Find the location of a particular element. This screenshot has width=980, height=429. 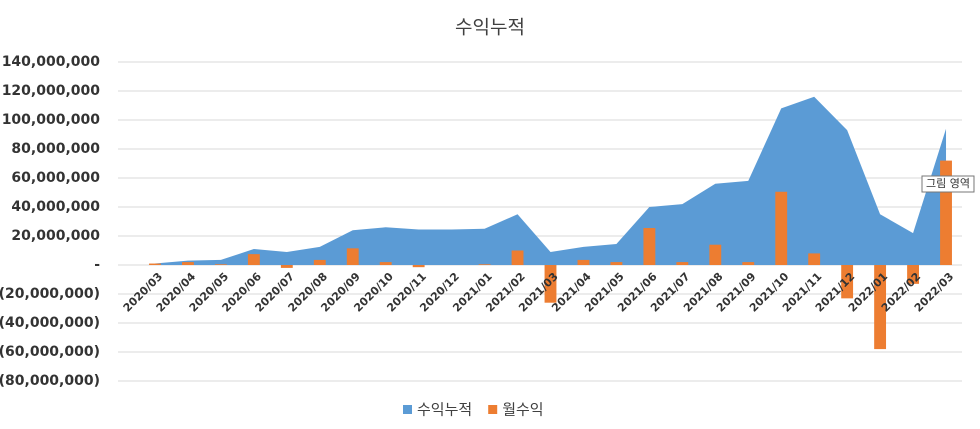

y-tick-label: (60,000,000) is located at coordinates (50, 352).